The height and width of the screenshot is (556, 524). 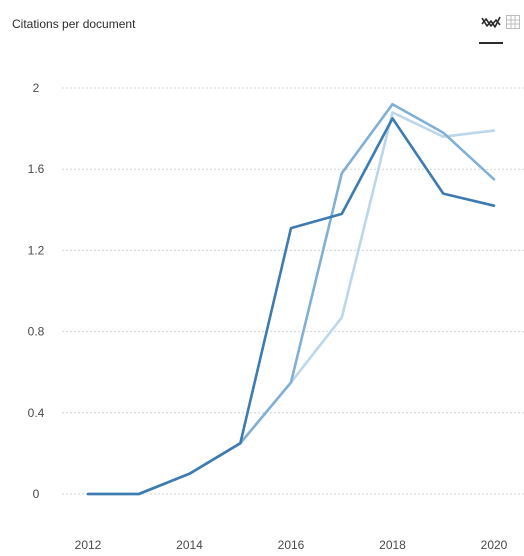 I want to click on x-tick-label: 2016, so click(x=291, y=545).